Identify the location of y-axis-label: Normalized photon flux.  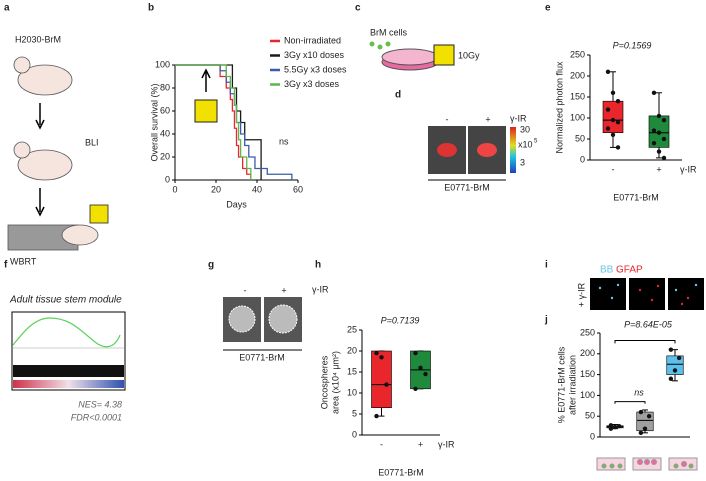
(559, 107).